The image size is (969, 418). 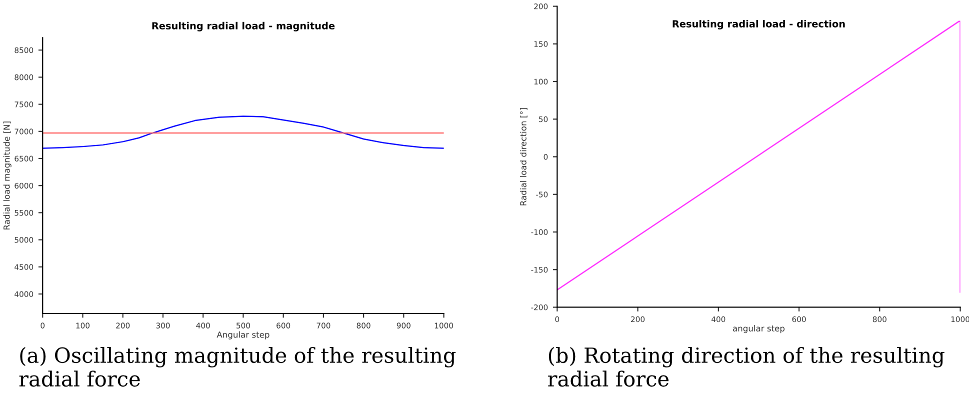 I want to click on y-axis-title: Radial load direction [°], so click(x=524, y=157).